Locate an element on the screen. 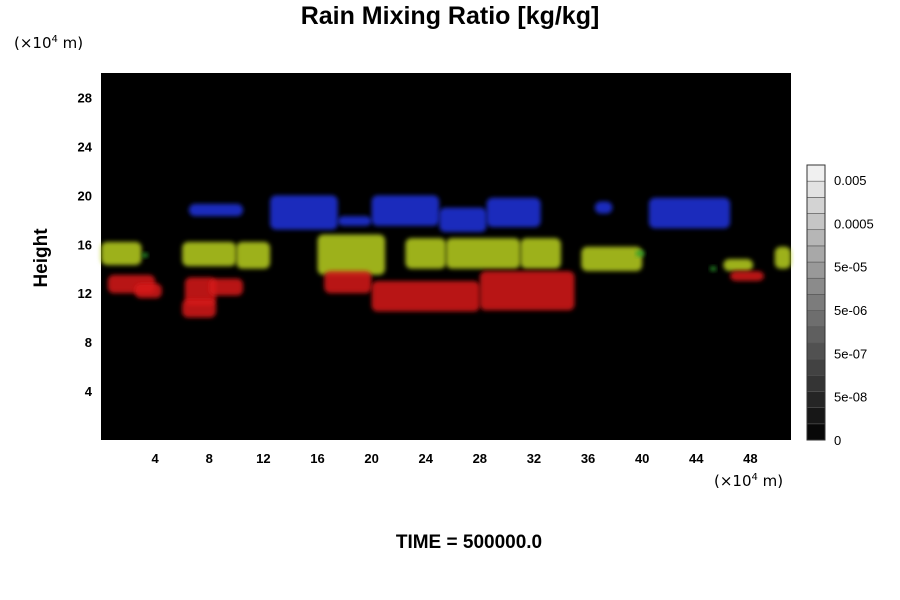 This screenshot has height=600, width=900. y-axis-unit: (×104 m) is located at coordinates (48, 43).